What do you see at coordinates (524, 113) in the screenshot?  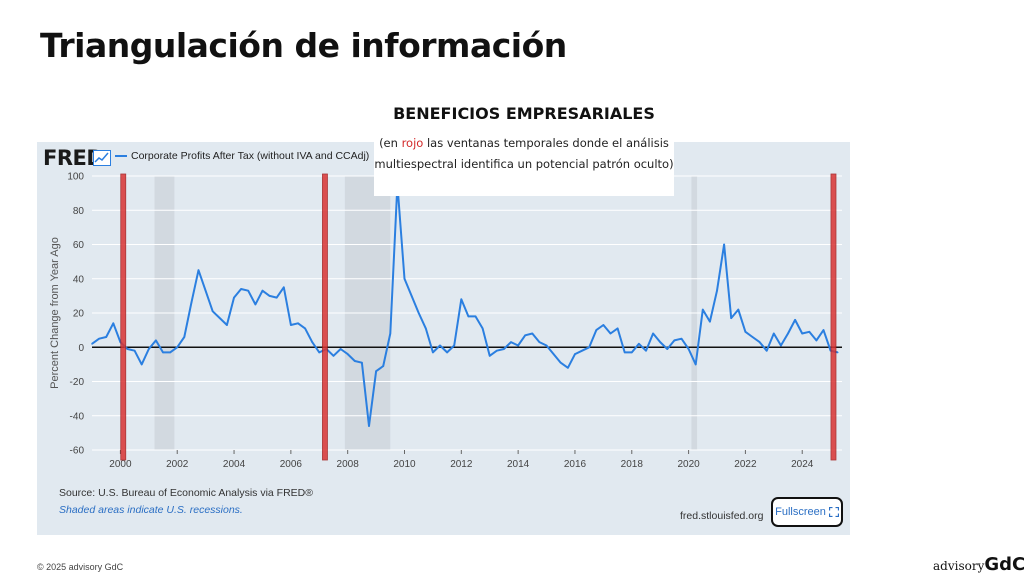 I see `annotation-title: BENEFICIOS EMPRESARIALES` at bounding box center [524, 113].